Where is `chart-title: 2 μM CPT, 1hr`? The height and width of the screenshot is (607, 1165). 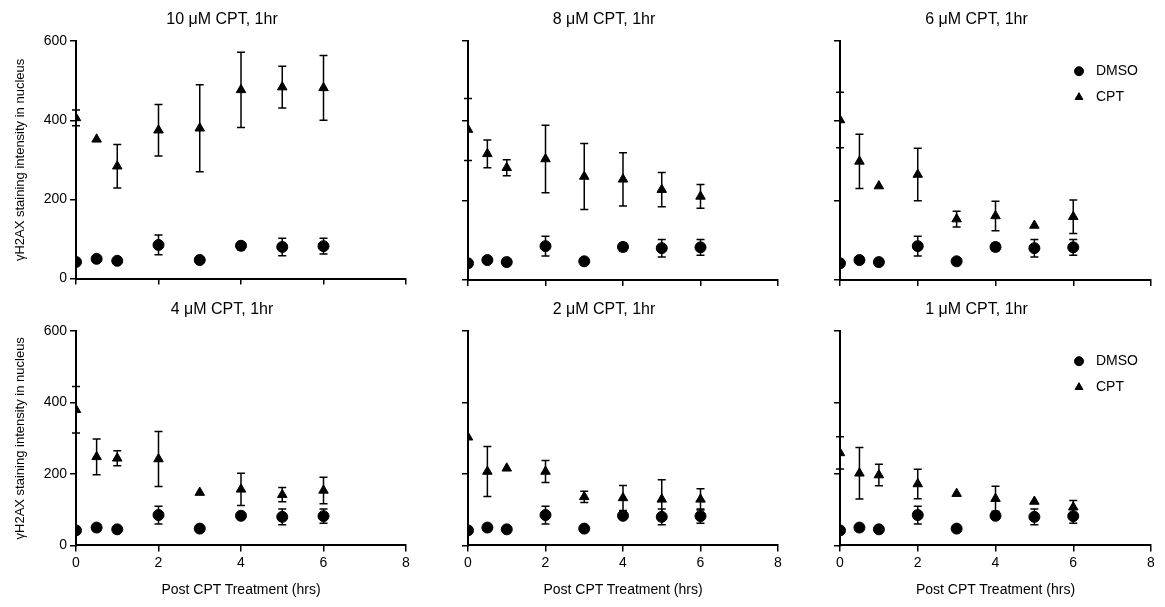
chart-title: 2 μM CPT, 1hr is located at coordinates (604, 309).